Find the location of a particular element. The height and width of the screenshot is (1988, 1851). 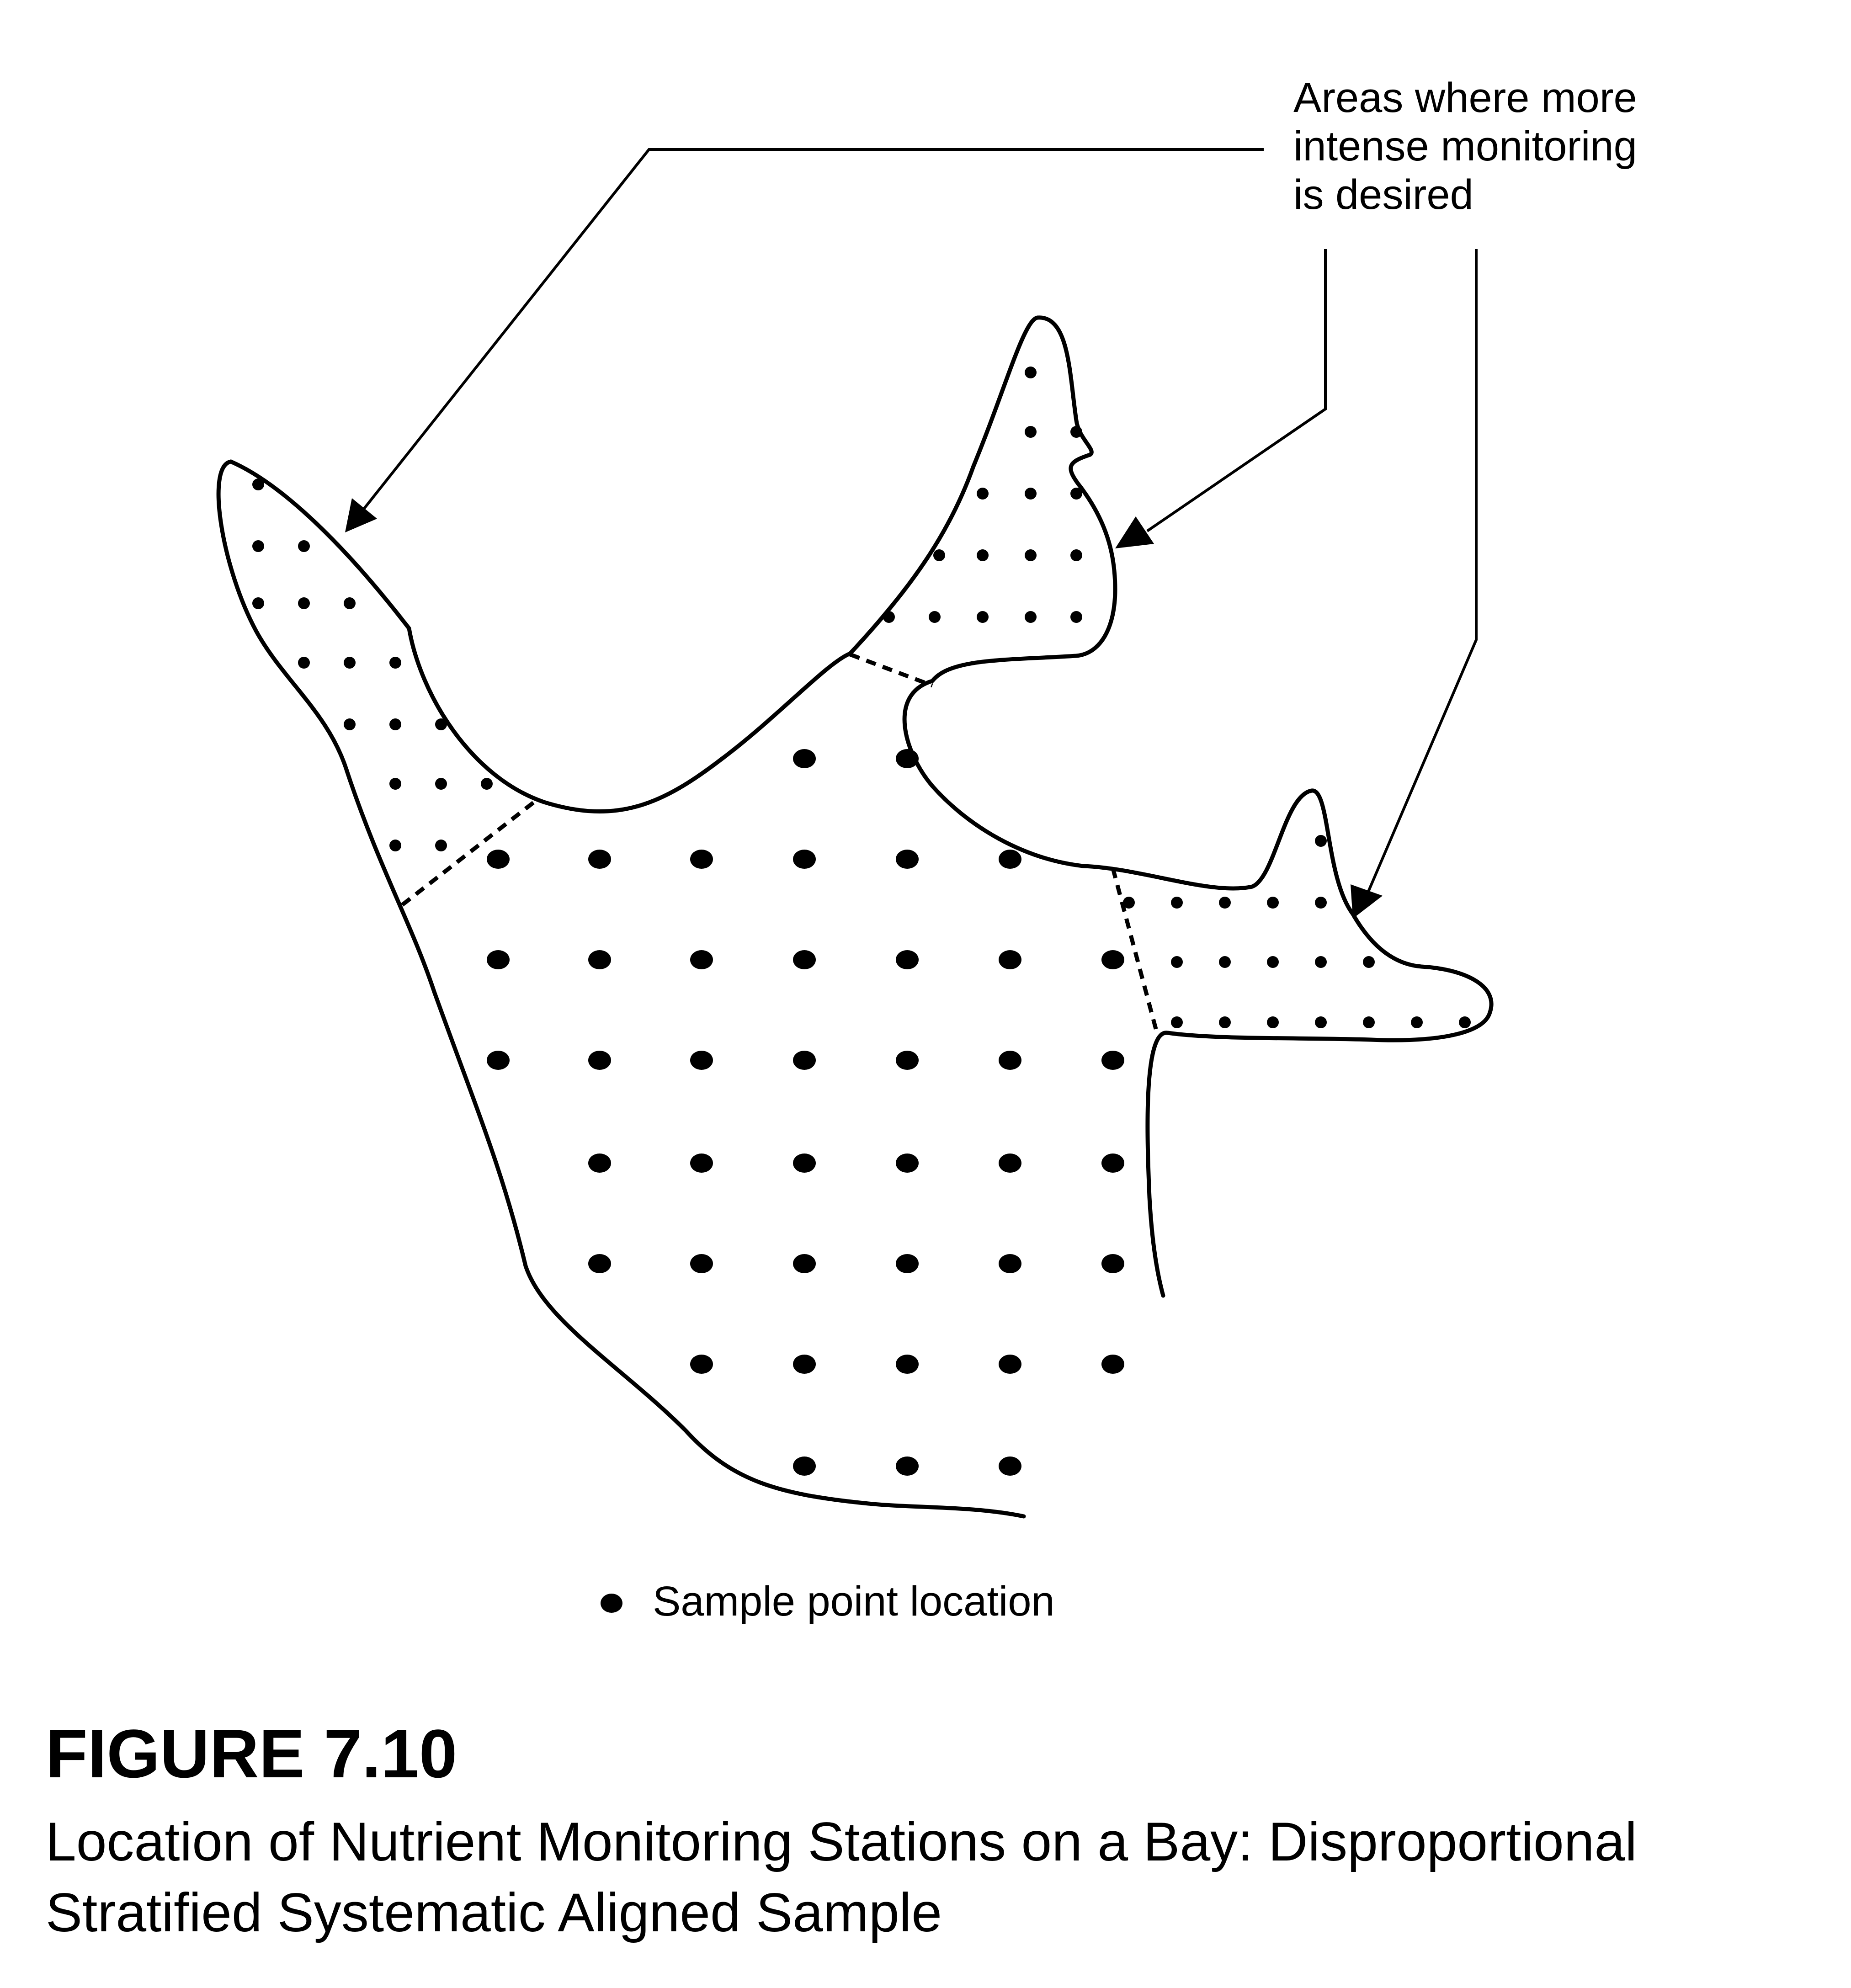

callout-arrowhead-north is located at coordinates (1134, 532).